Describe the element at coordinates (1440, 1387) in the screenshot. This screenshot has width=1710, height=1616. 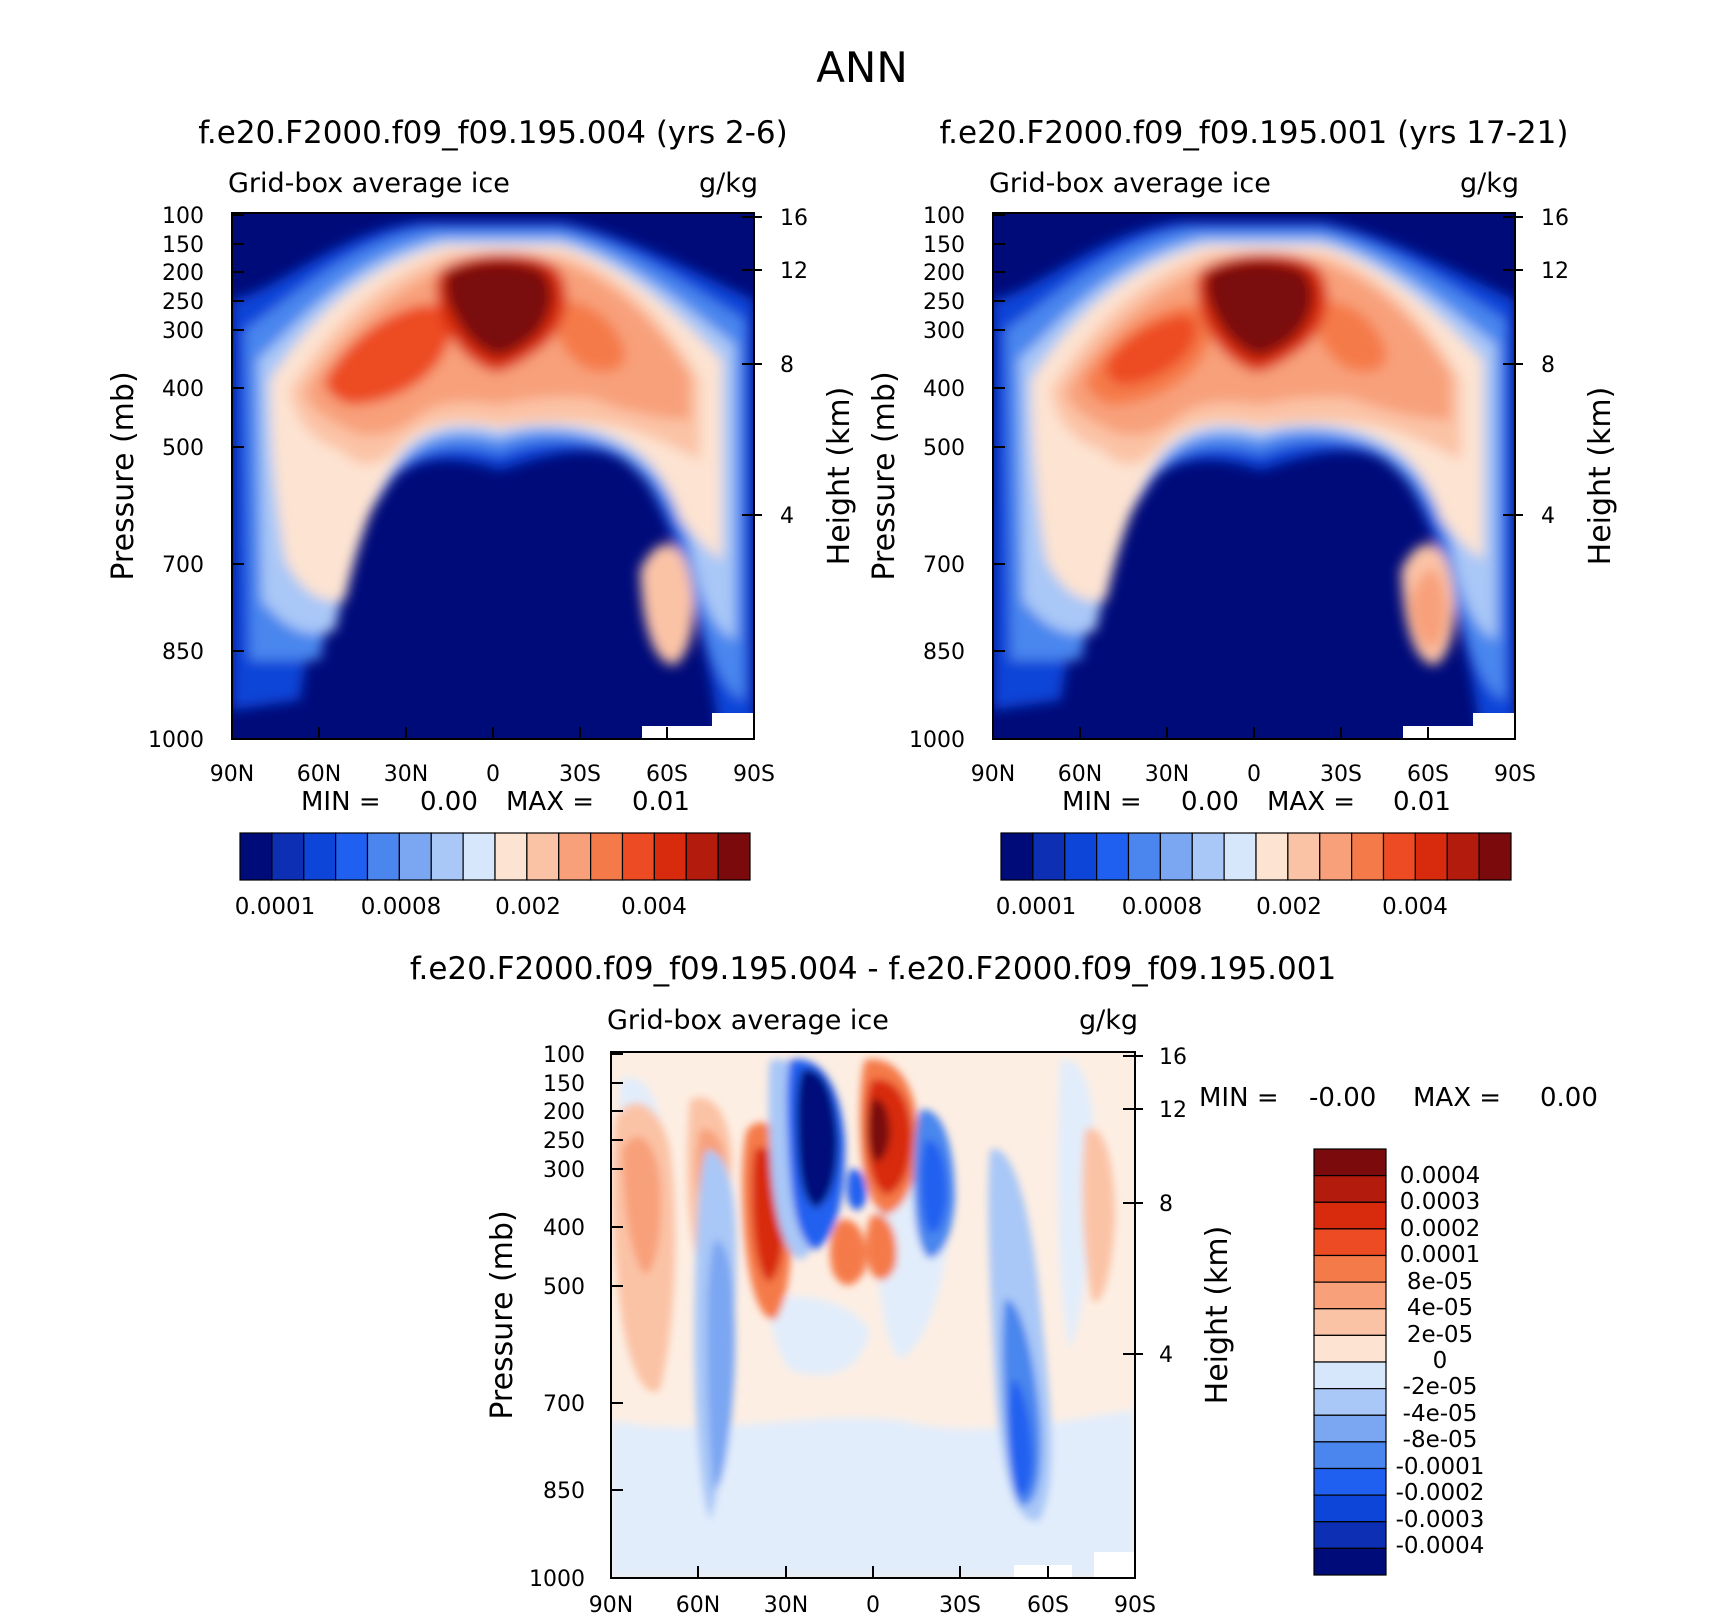
I see `colorbar-label: -2e-05` at that location.